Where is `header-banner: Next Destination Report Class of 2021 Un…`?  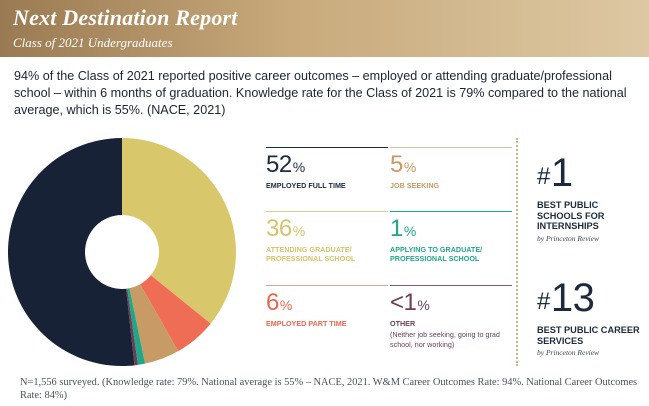
header-banner: Next Destination Report Class of 2021 Un… is located at coordinates (324, 28).